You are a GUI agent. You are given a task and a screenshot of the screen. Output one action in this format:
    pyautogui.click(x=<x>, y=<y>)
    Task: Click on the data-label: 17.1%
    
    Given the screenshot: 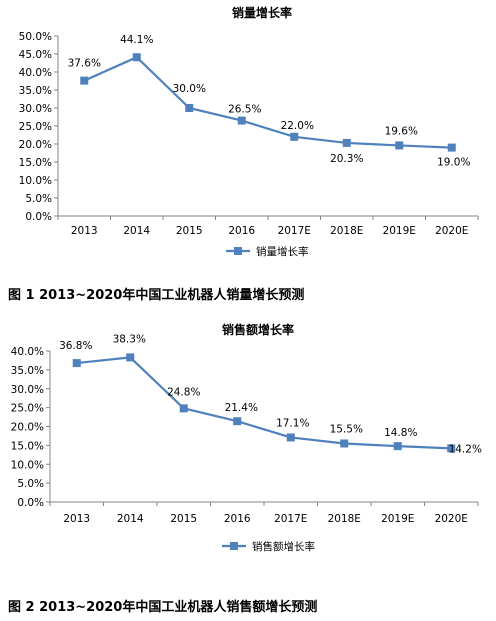 What is the action you would take?
    pyautogui.click(x=292, y=423)
    